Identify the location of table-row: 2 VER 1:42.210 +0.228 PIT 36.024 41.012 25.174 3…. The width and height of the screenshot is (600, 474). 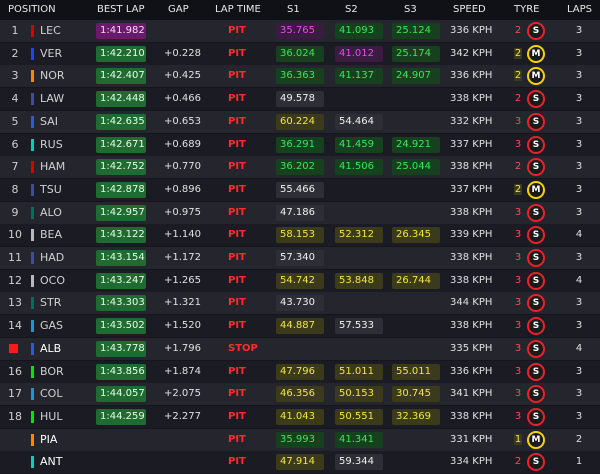
(300, 53).